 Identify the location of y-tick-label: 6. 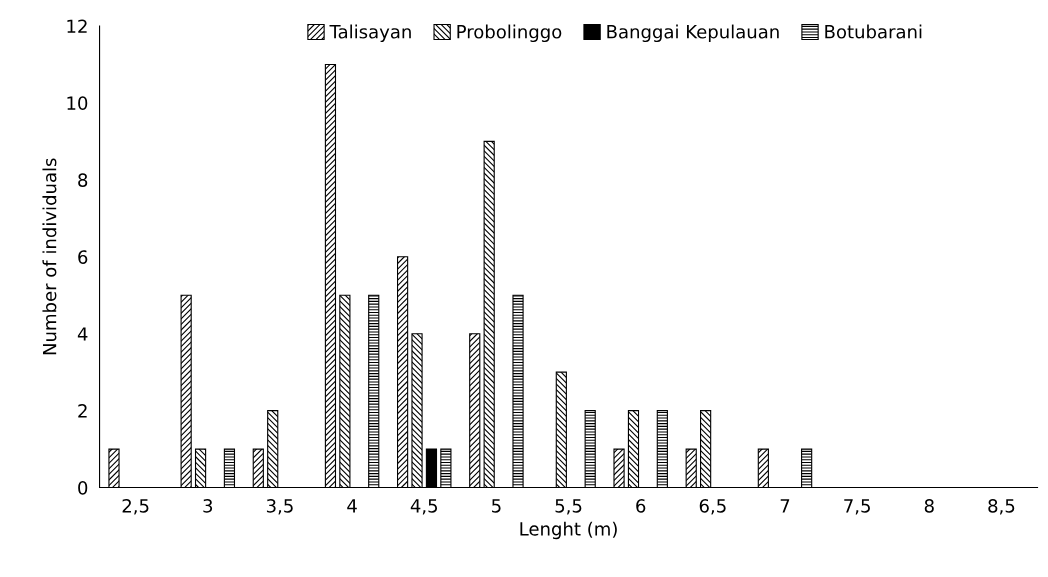
(83, 257).